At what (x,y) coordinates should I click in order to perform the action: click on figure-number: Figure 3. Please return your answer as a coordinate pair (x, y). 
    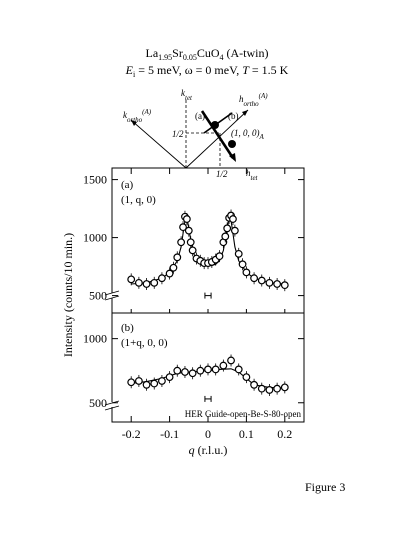
    Looking at the image, I should click on (325, 487).